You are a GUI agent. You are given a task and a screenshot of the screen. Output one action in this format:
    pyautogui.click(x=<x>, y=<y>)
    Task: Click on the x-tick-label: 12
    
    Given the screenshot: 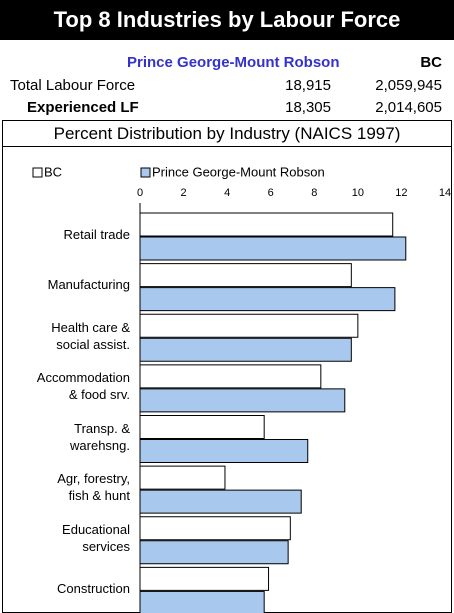 What is the action you would take?
    pyautogui.click(x=401, y=193)
    